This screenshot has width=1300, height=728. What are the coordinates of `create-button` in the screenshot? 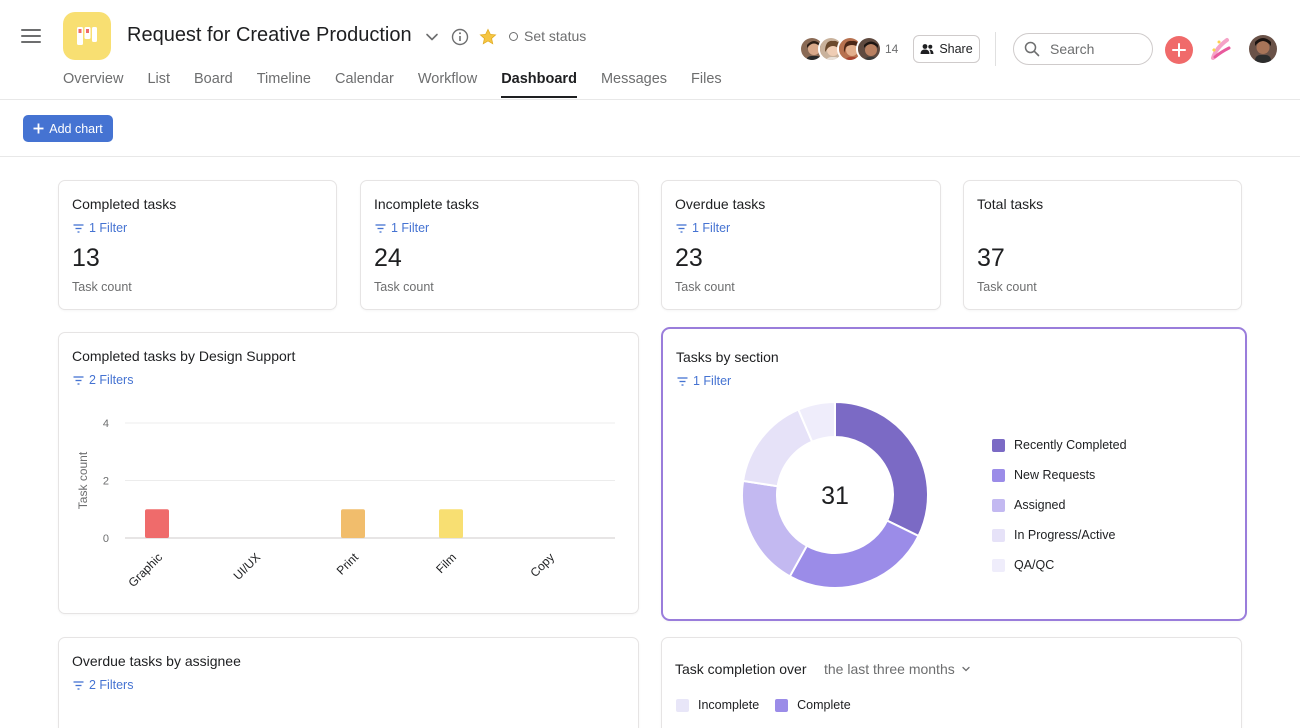 It's located at (1179, 50).